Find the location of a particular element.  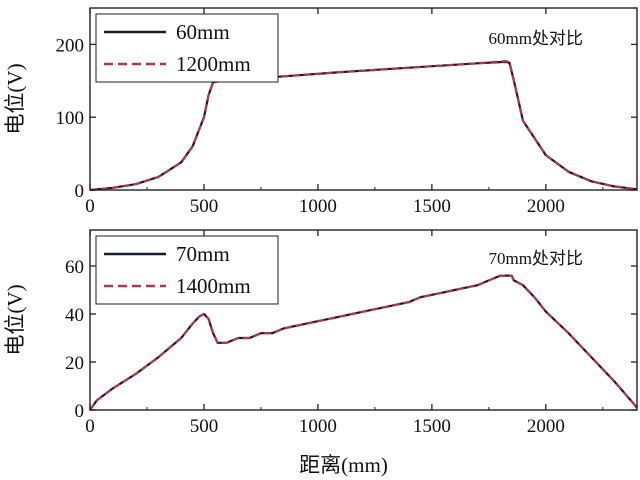

legend: 70mm 1400mm is located at coordinates (187, 270).